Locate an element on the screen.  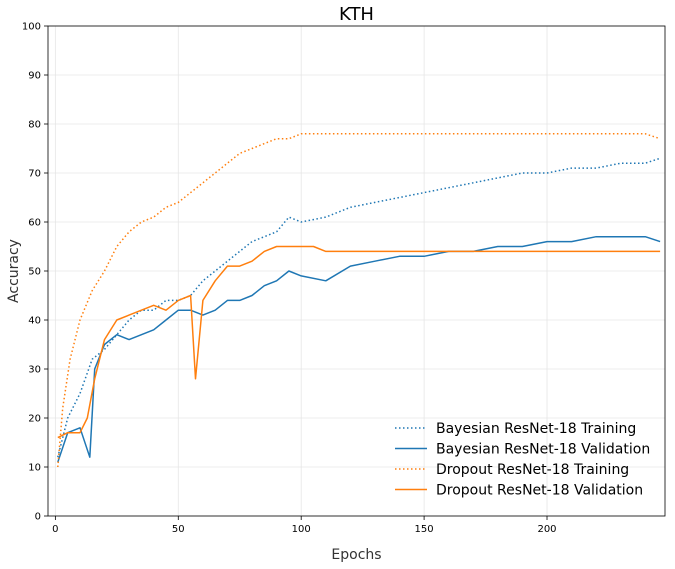
y-tick-label: 60 is located at coordinates (34, 223).